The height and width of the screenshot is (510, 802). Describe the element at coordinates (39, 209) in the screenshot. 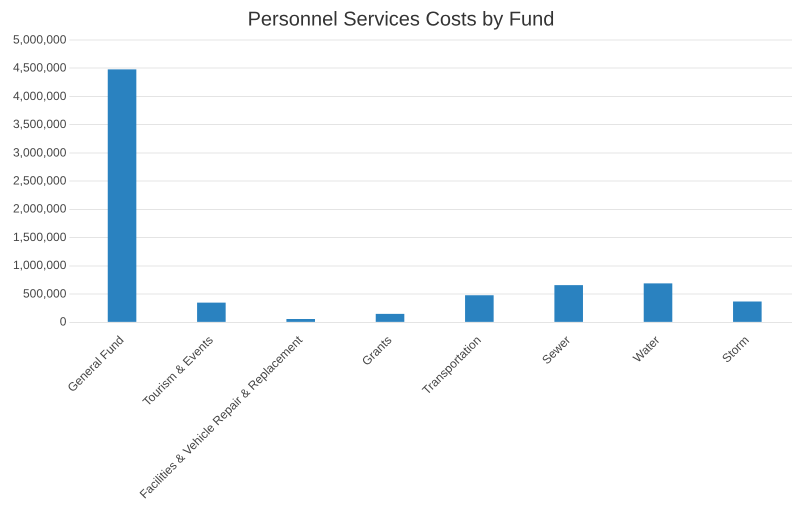

I see `y-tick-label: 2,000,000` at that location.